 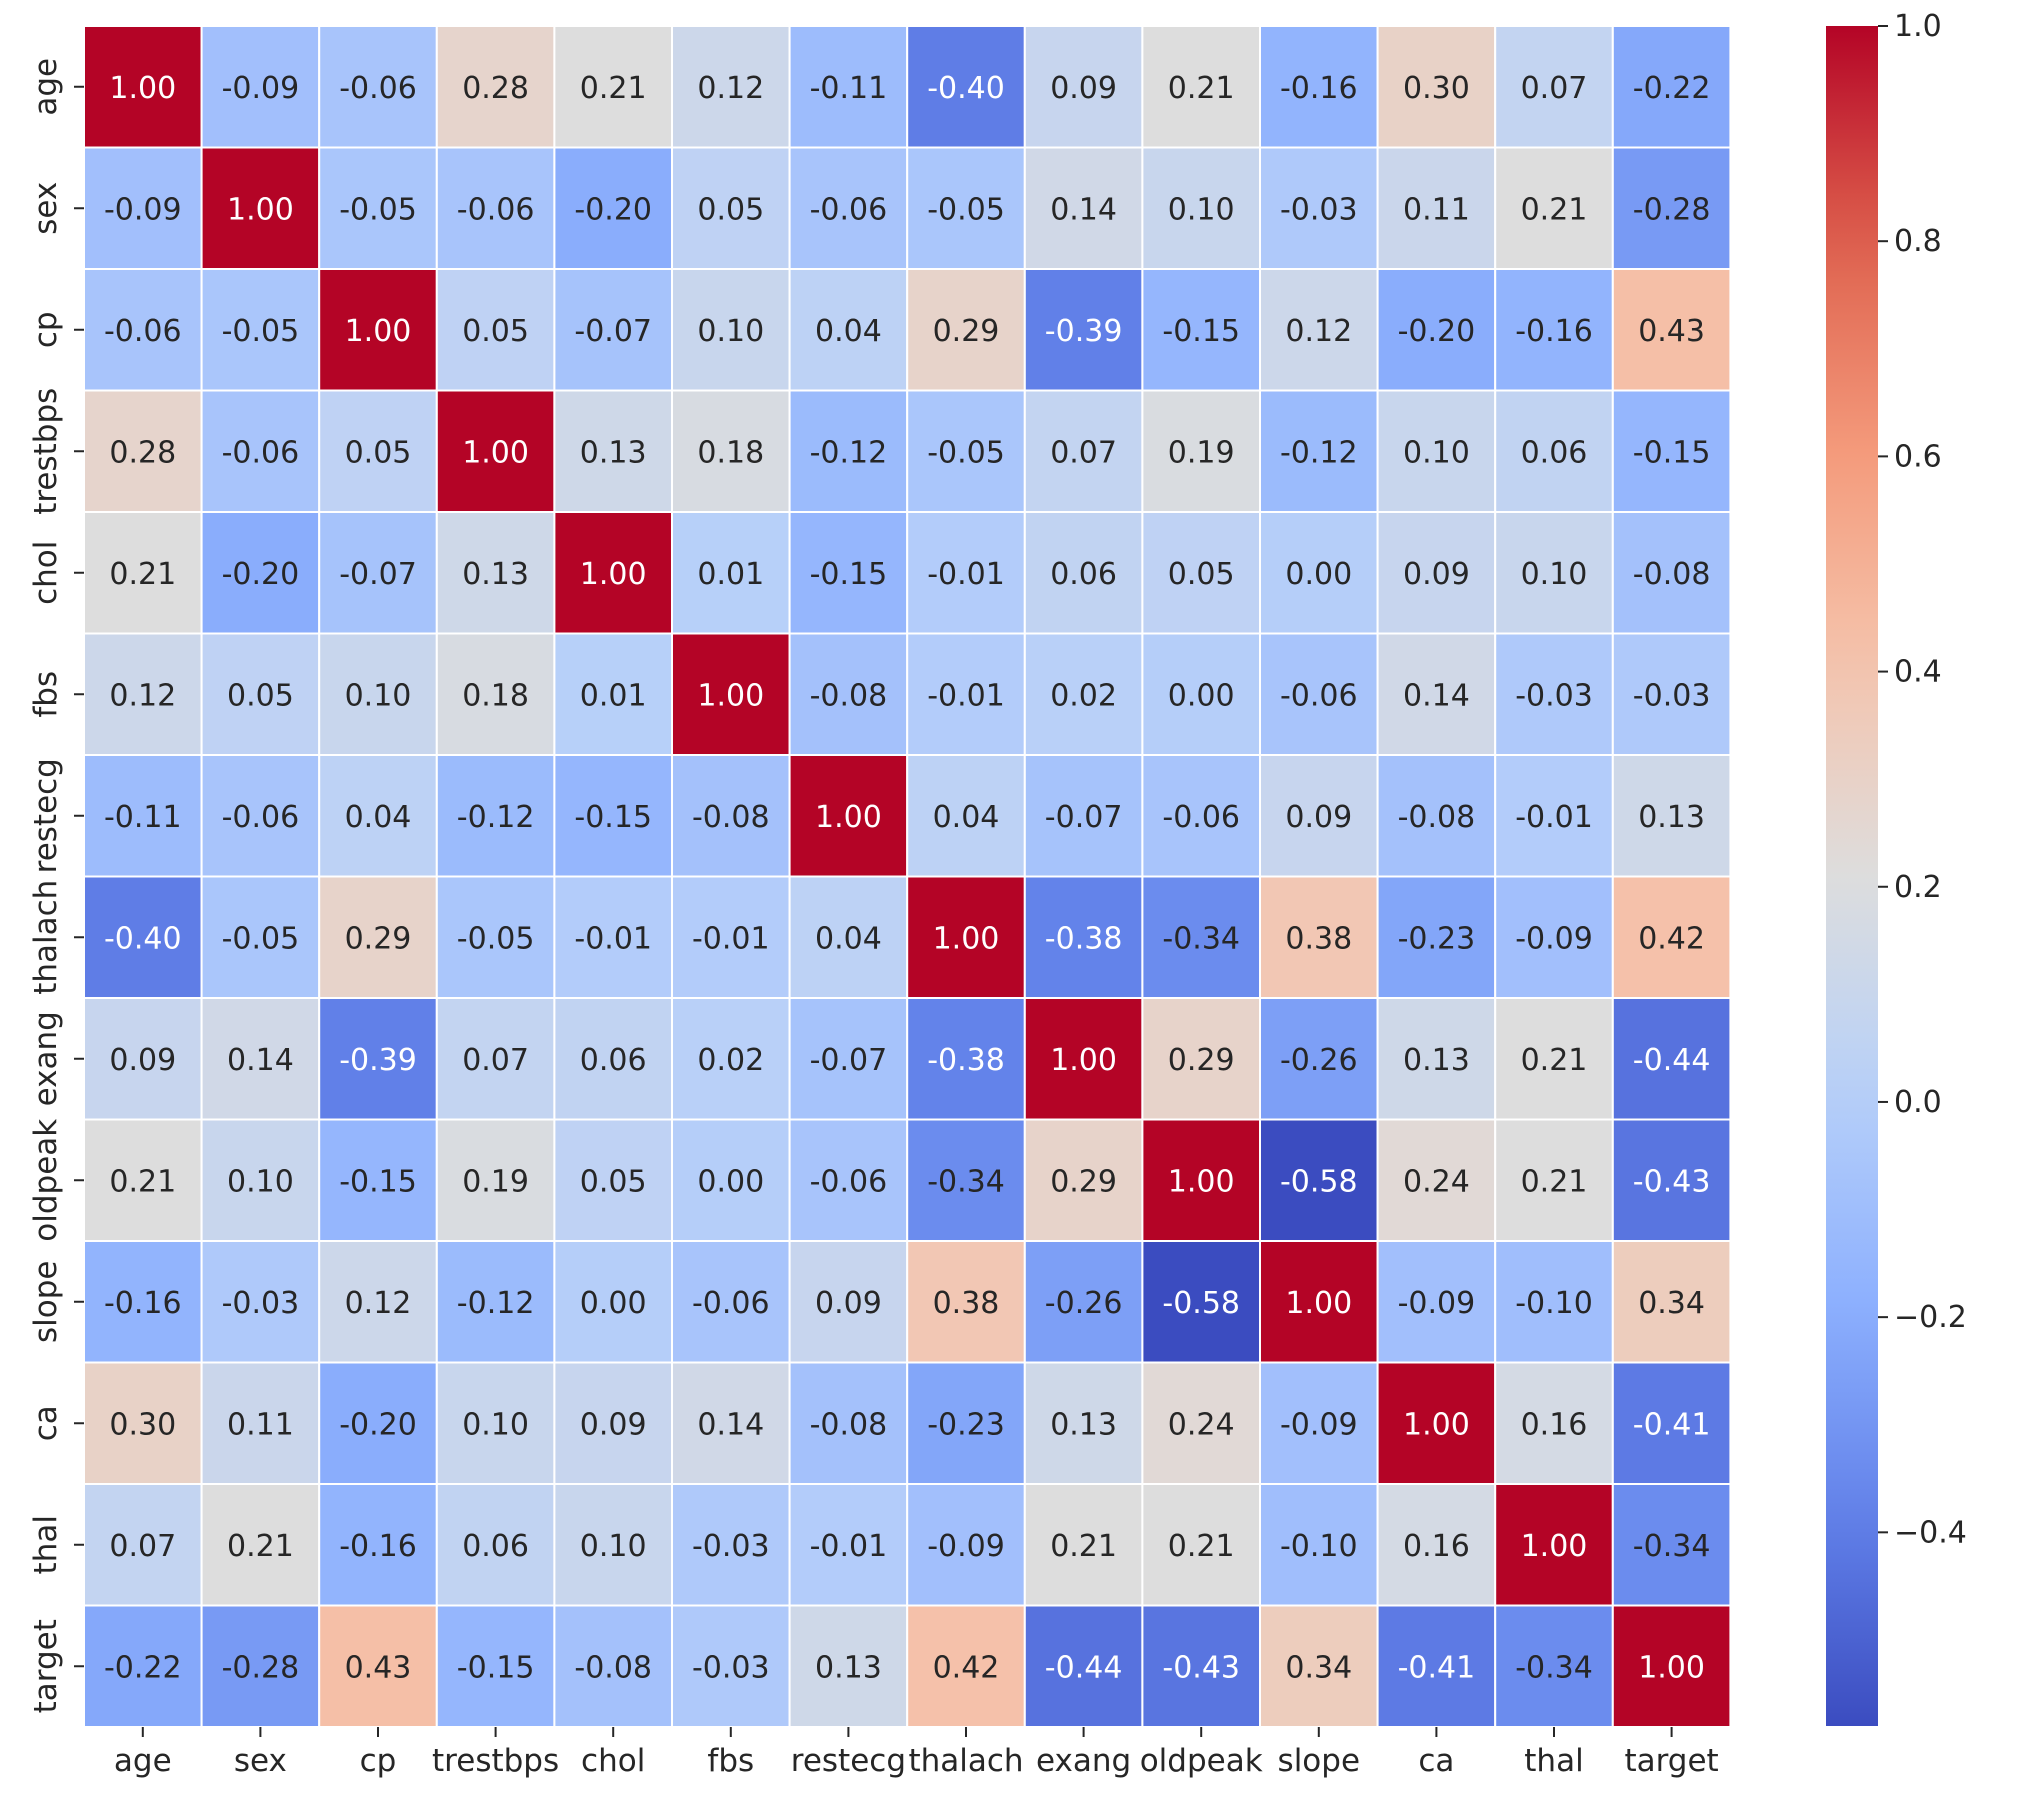 What do you see at coordinates (613, 1303) in the screenshot?
I see `cell-value-slope-chol: 0.00` at bounding box center [613, 1303].